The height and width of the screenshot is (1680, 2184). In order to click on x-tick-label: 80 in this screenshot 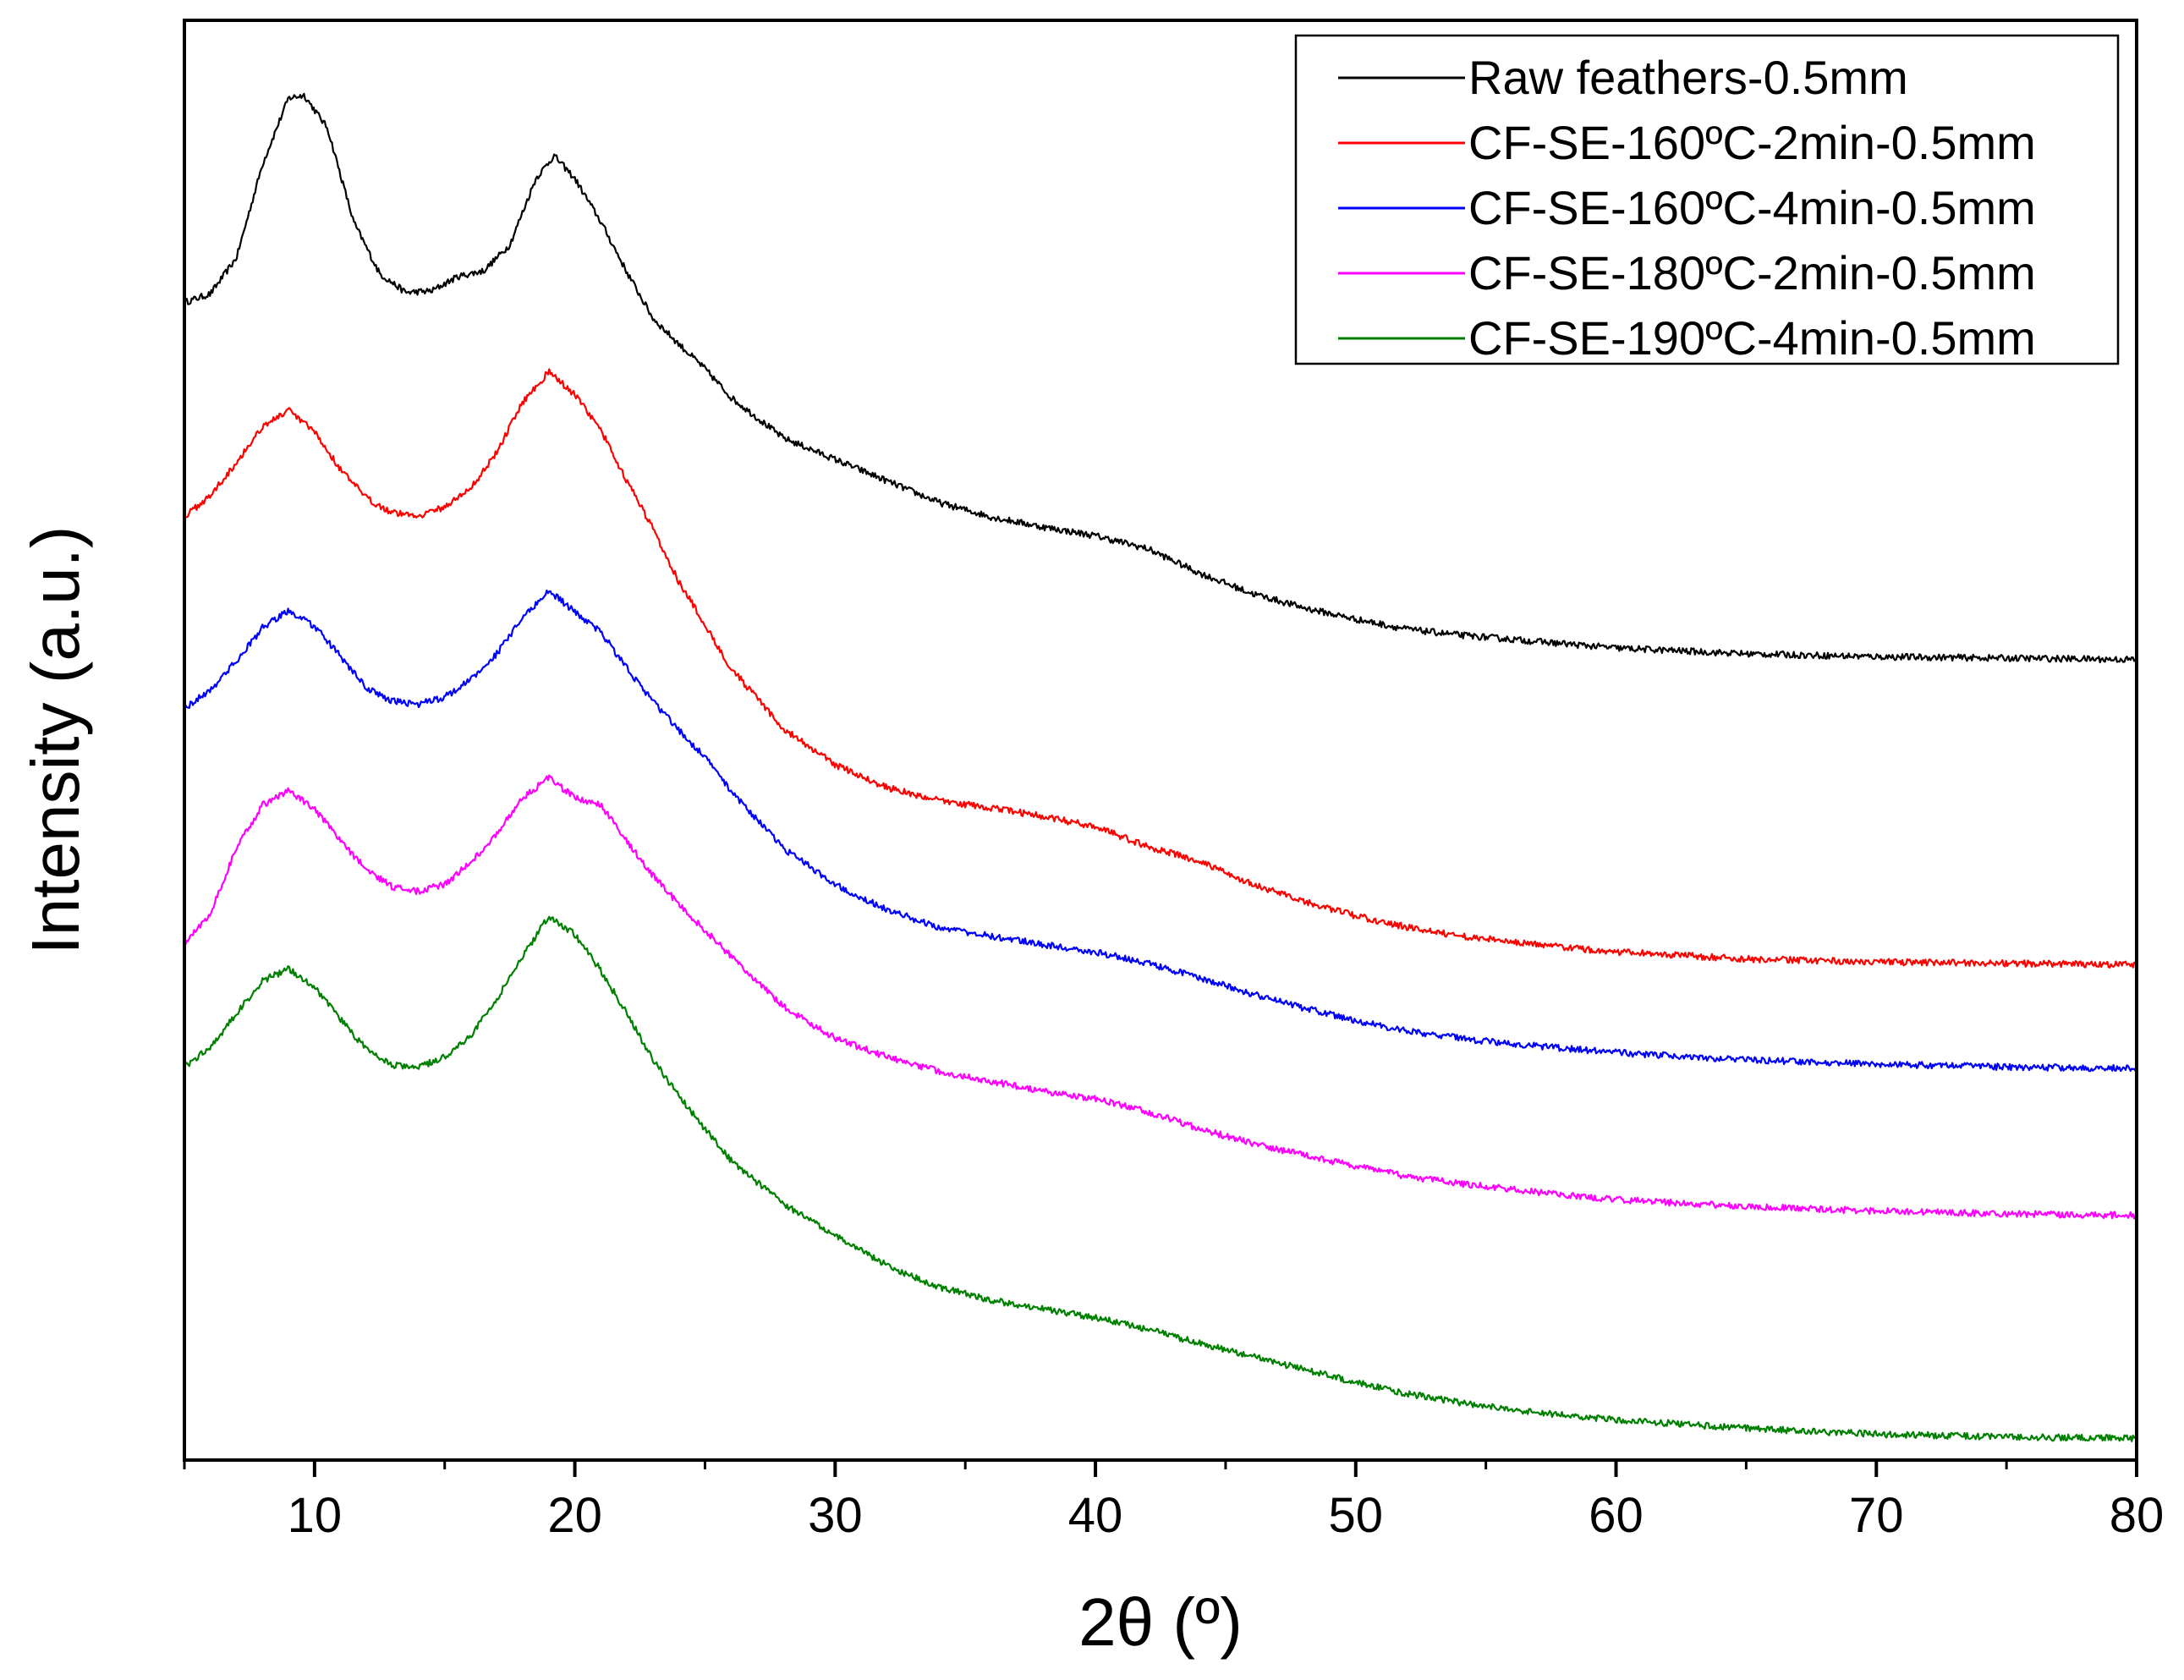, I will do `click(2137, 1515)`.